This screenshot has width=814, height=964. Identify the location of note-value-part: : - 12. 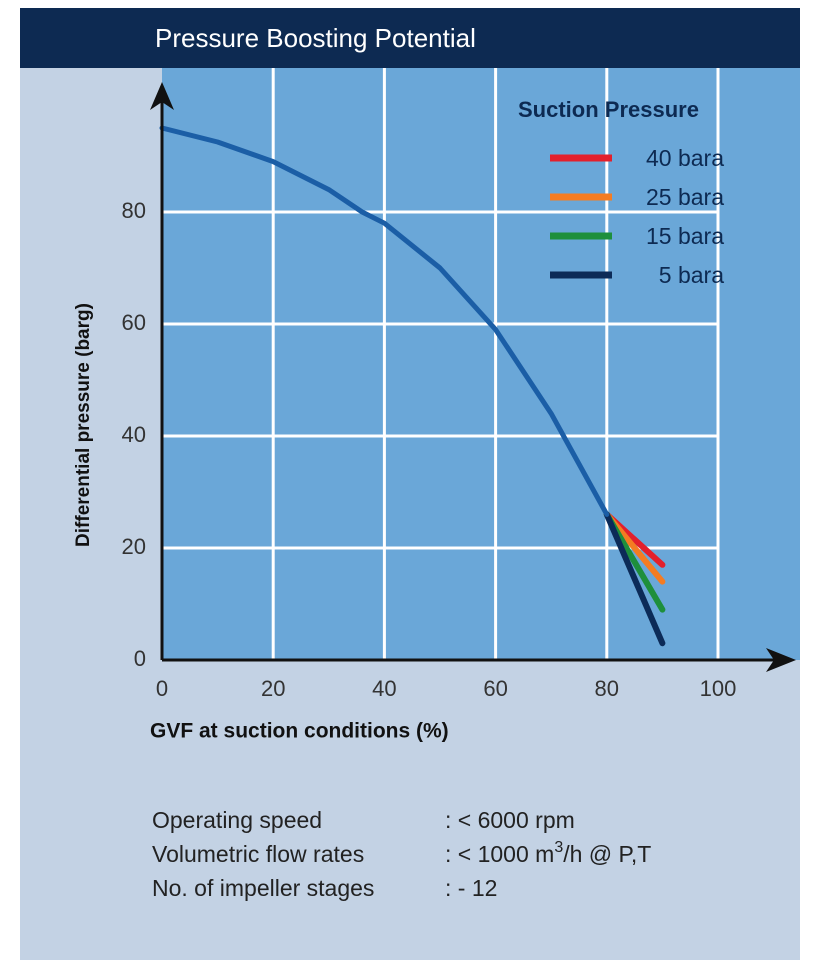
(471, 888).